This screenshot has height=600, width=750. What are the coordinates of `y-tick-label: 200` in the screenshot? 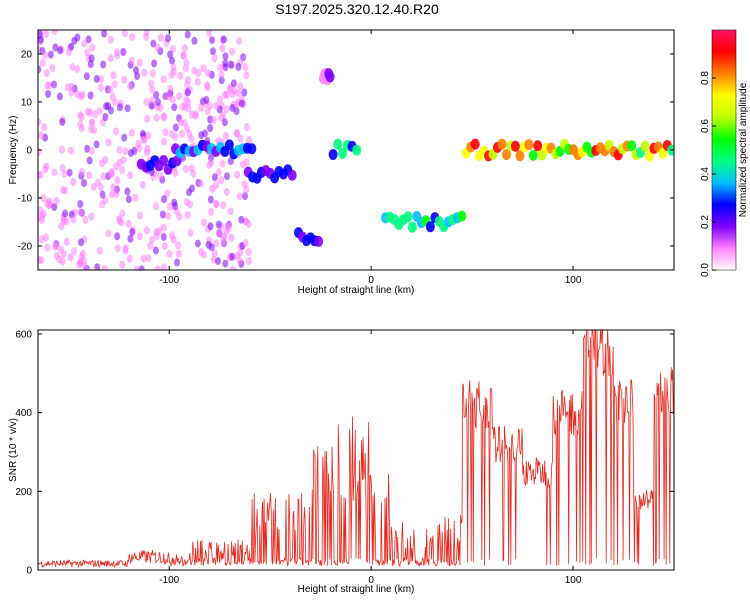 It's located at (23, 492).